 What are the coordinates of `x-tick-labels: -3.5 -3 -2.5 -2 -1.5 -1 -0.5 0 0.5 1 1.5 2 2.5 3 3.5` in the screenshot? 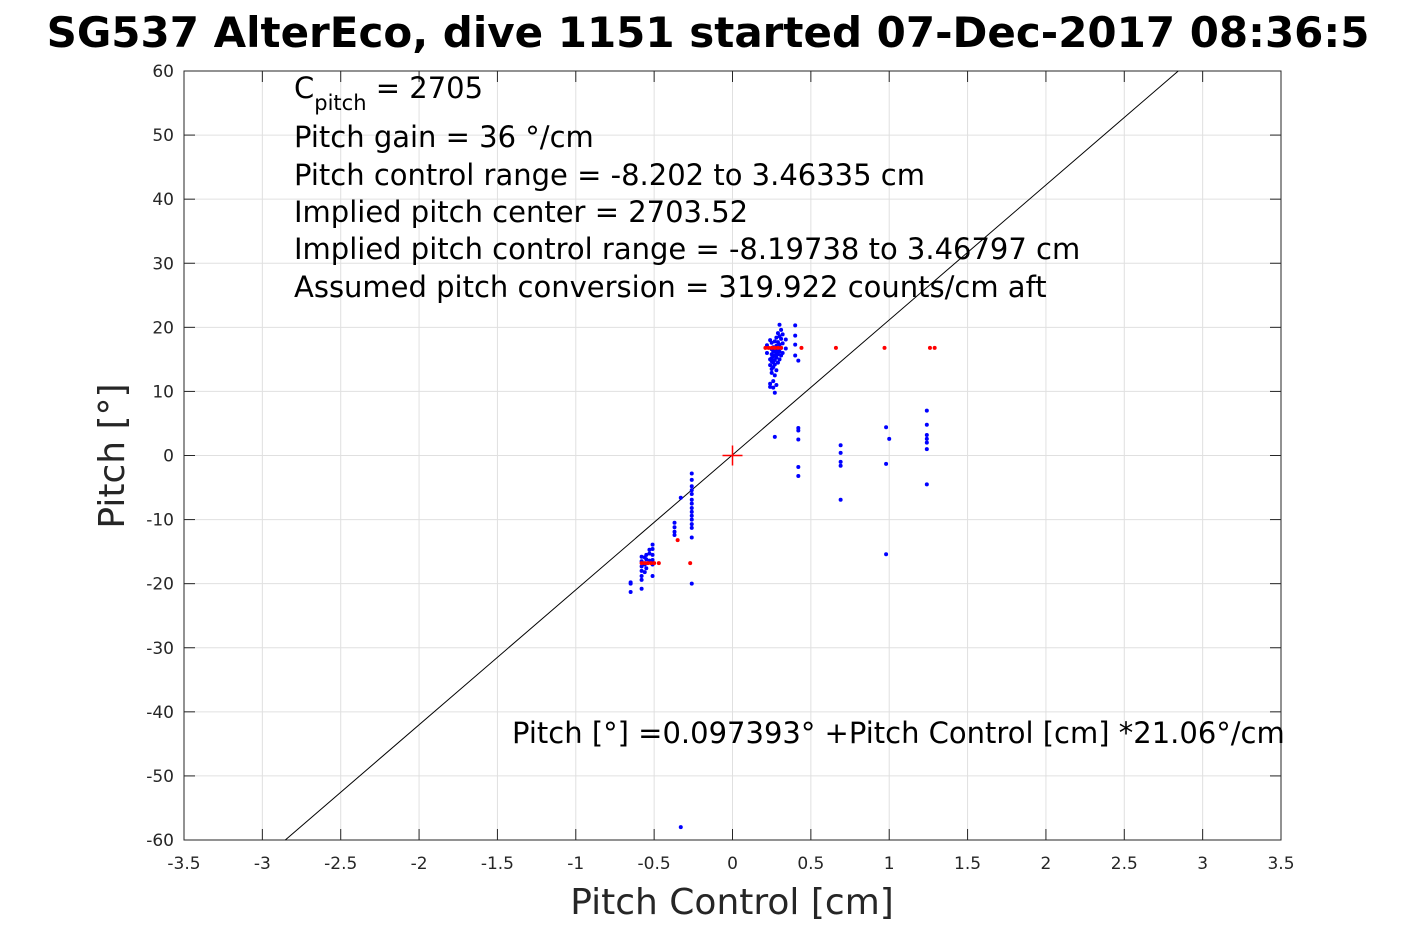 It's located at (730, 864).